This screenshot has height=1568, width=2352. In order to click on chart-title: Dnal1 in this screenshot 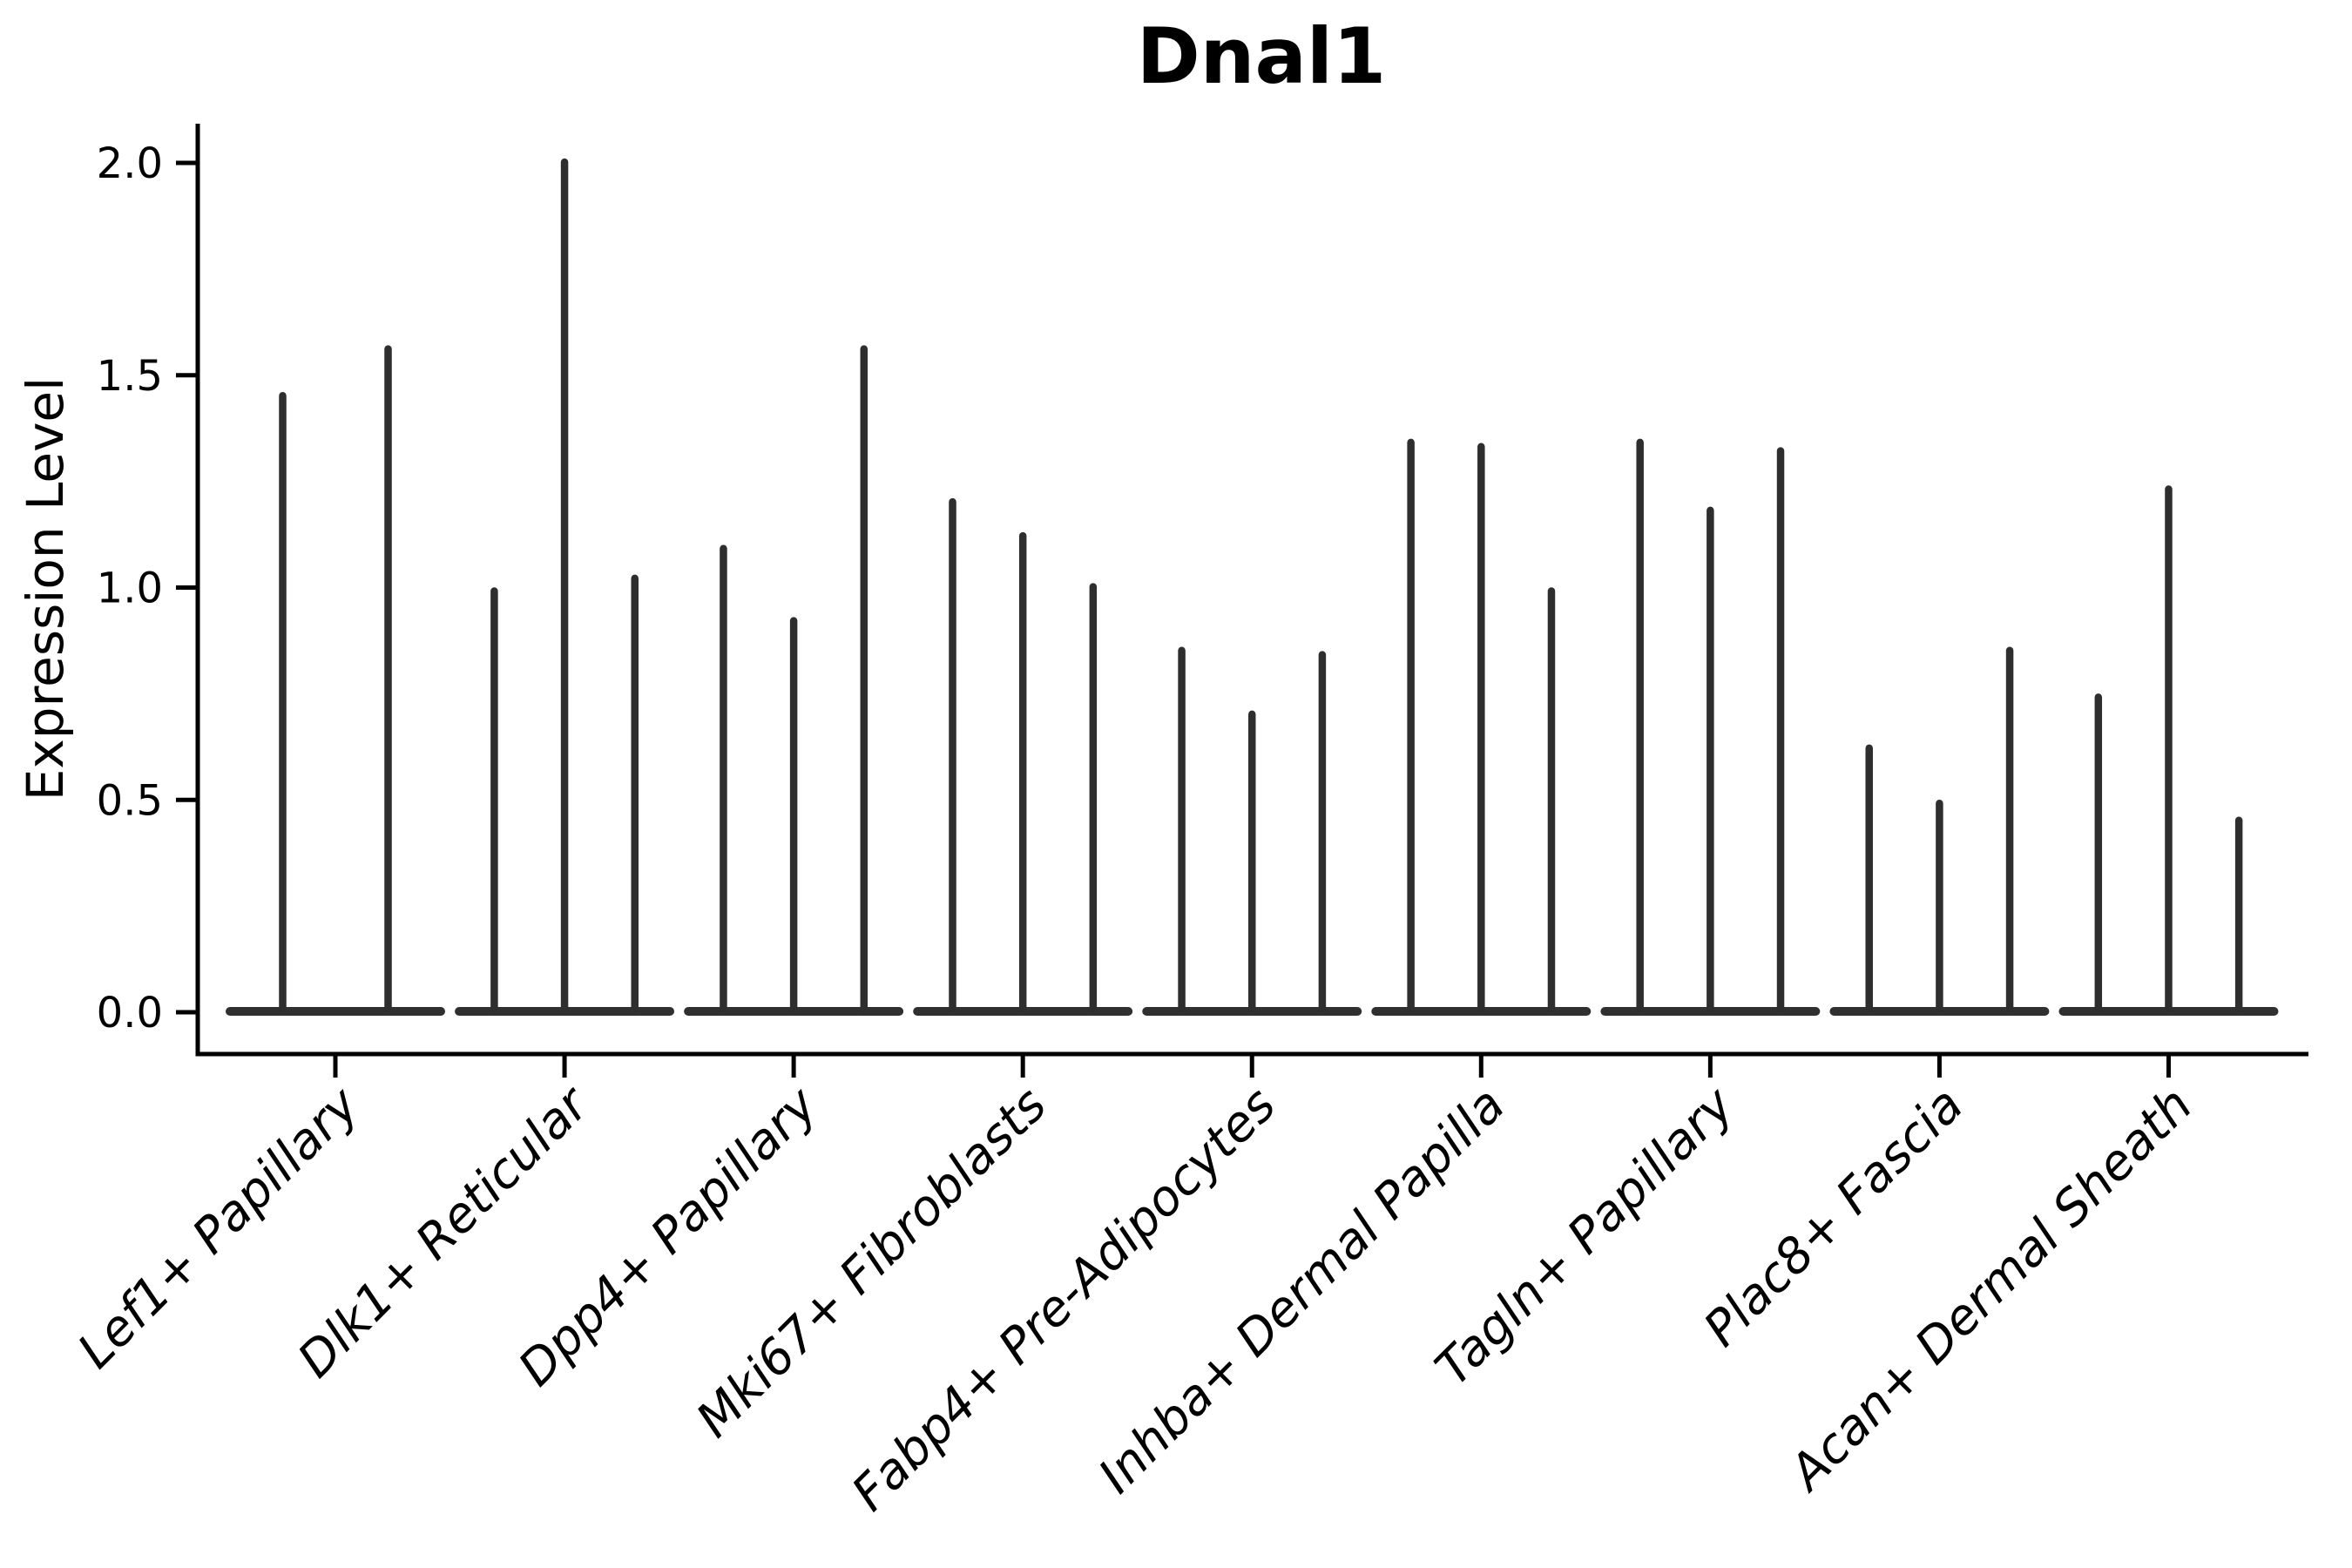, I will do `click(1261, 56)`.